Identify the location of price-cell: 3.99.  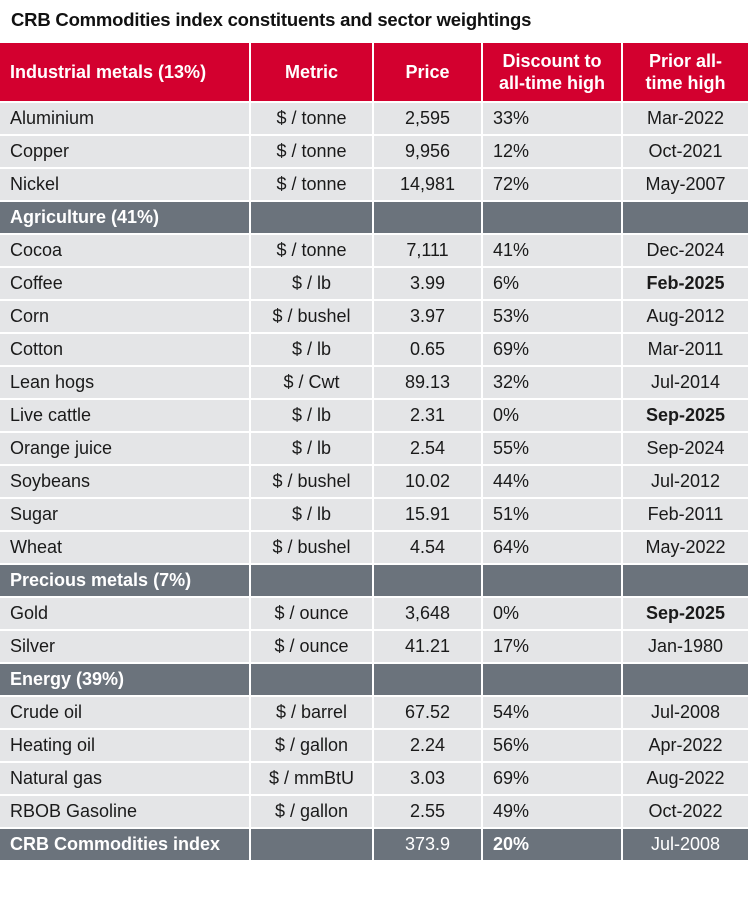
(428, 283).